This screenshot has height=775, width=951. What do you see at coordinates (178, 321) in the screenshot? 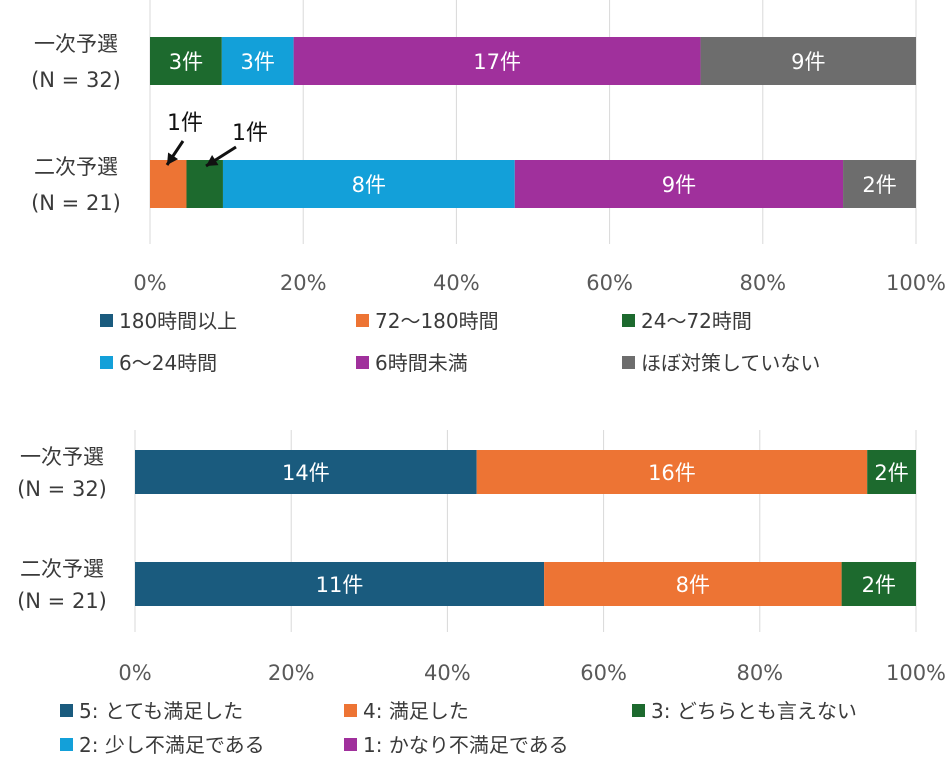
I see `legend-label: 180時間以上` at bounding box center [178, 321].